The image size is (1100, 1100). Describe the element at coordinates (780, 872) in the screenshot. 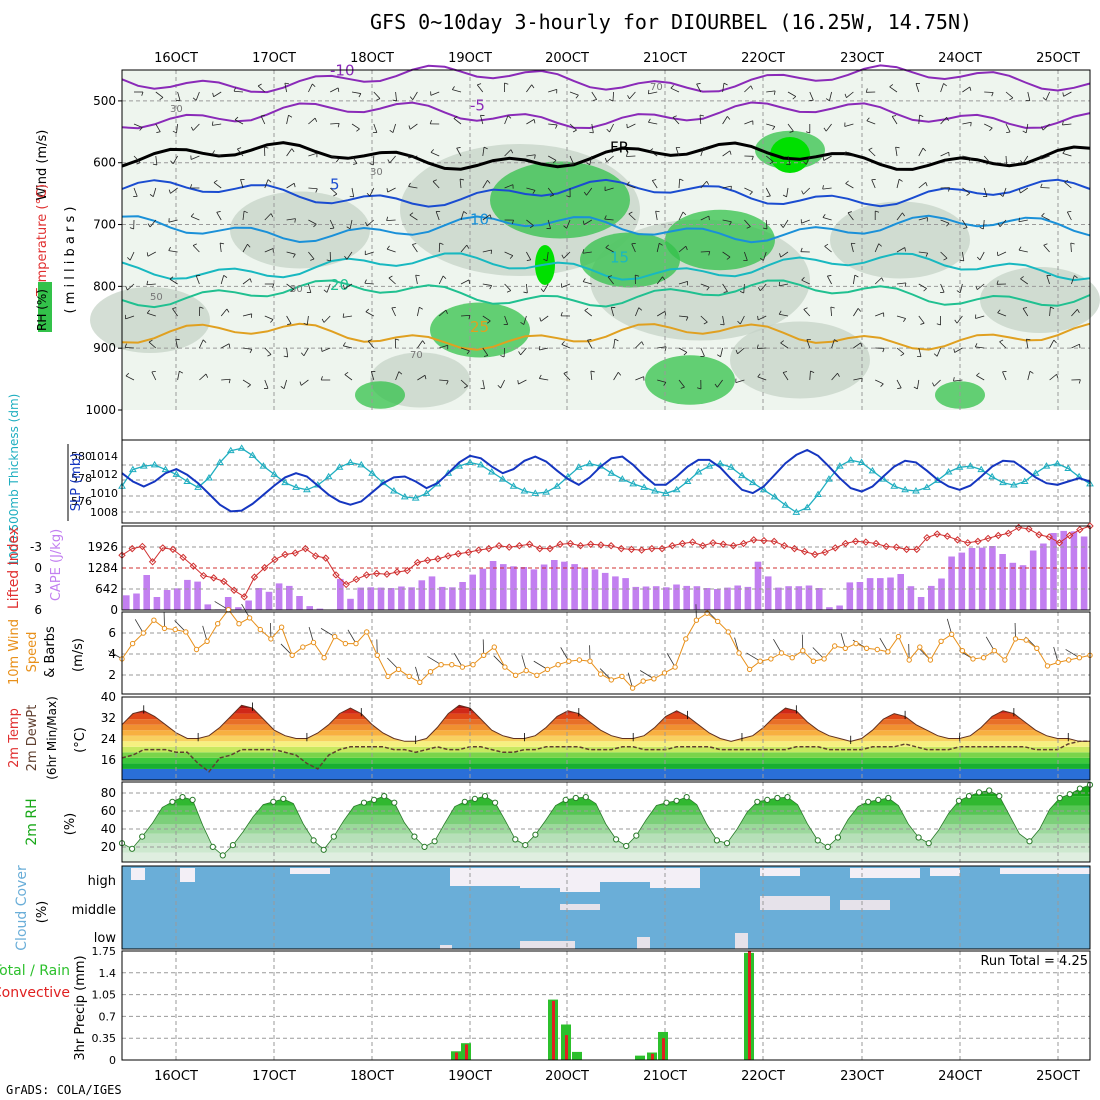

I see `cloud-high-block` at that location.